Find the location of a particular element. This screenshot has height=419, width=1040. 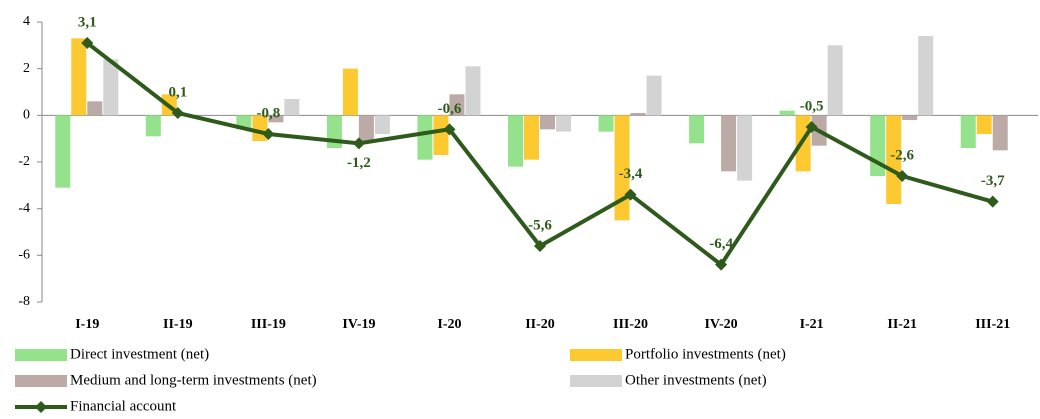

value-label: 0,1 is located at coordinates (177, 92).